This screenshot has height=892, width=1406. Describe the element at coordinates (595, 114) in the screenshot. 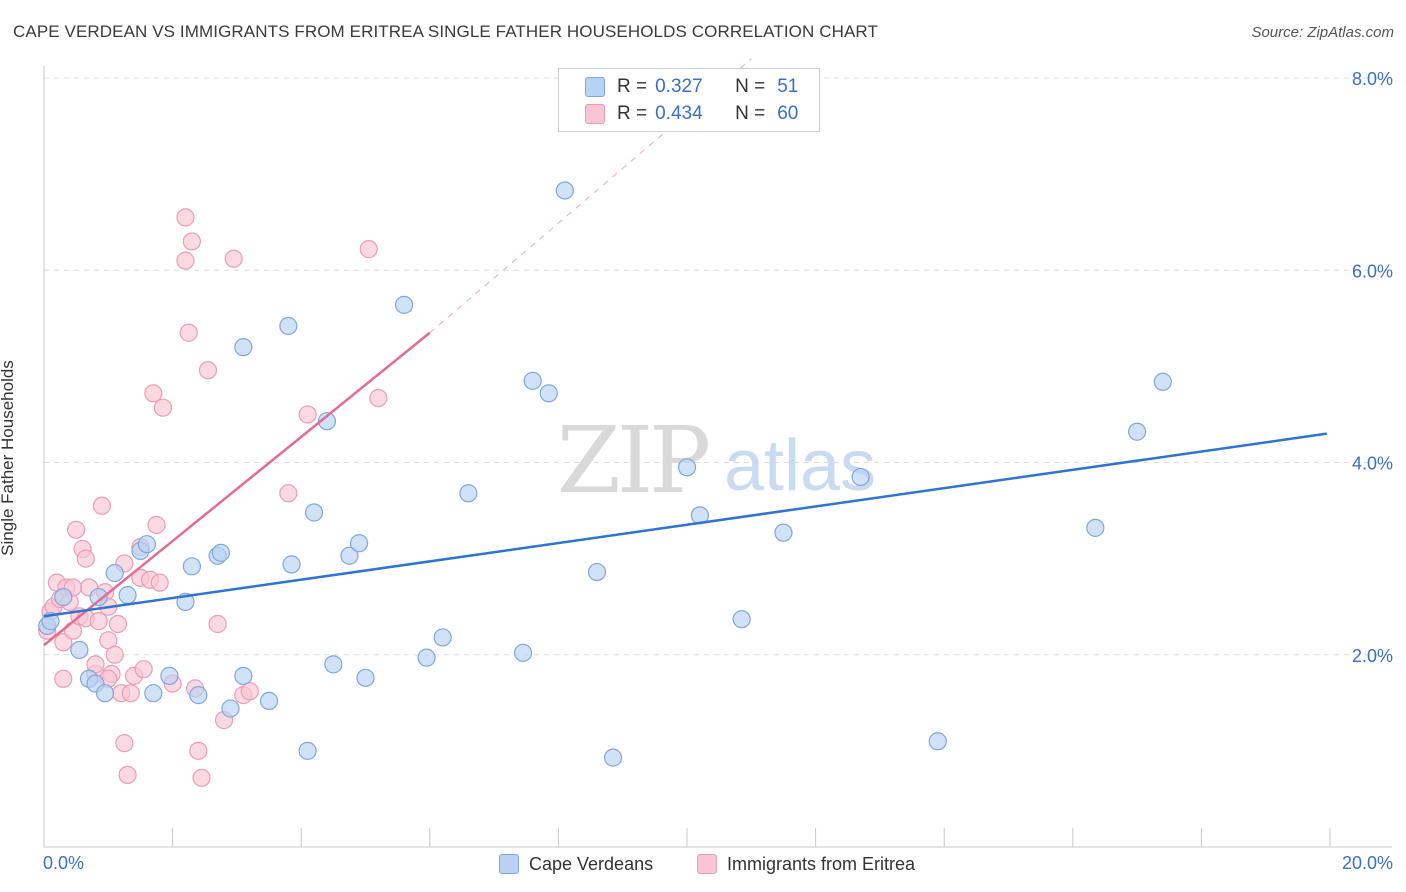

I see `legend-swatch-pink` at that location.